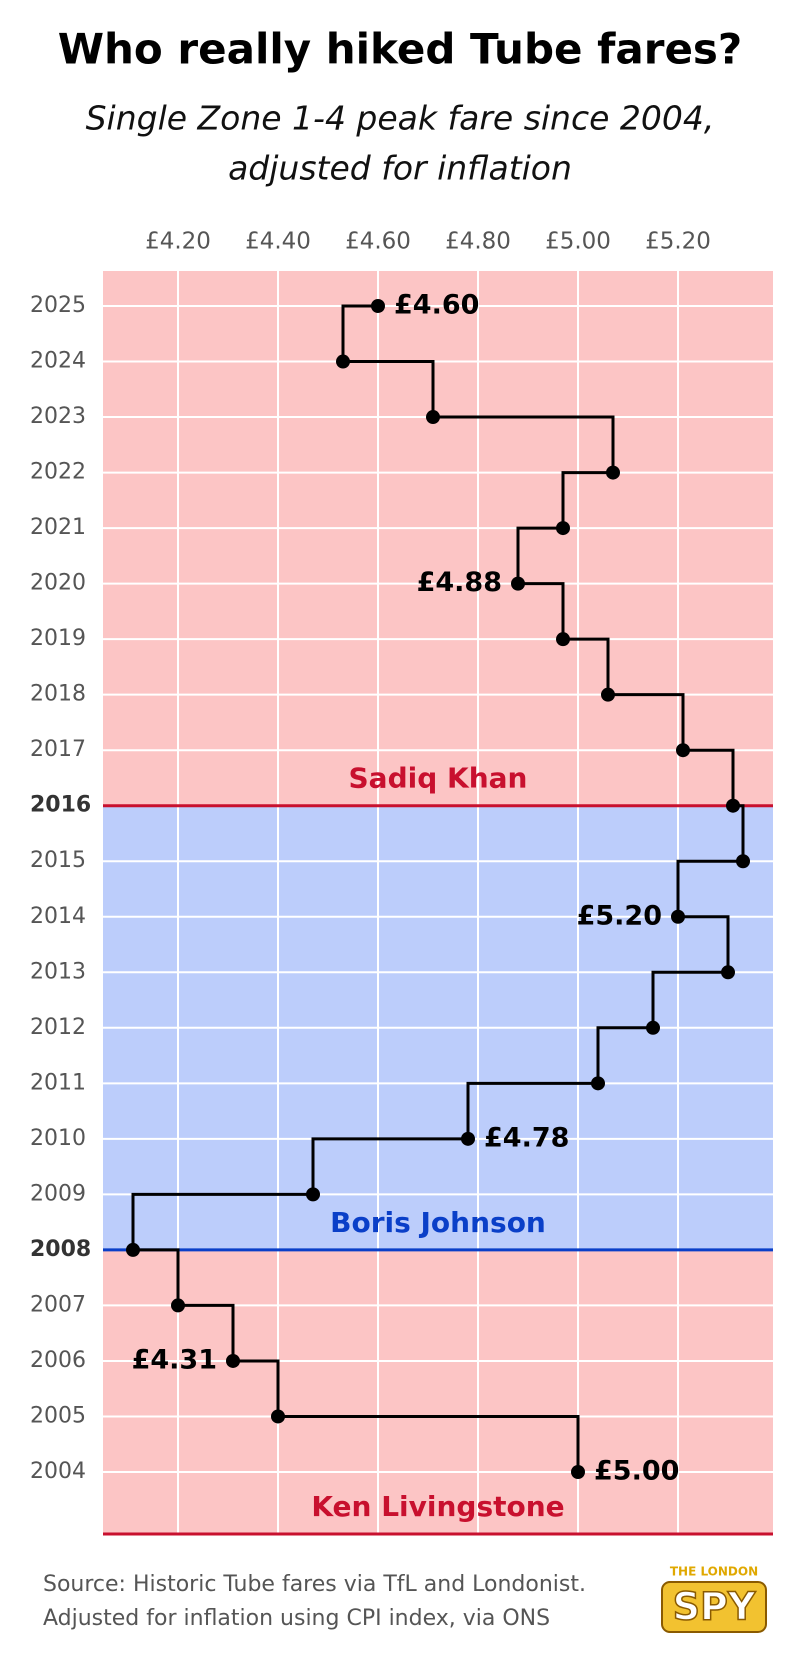 This screenshot has width=800, height=1659. Describe the element at coordinates (526, 1137) in the screenshot. I see `data-label: £4.78` at that location.